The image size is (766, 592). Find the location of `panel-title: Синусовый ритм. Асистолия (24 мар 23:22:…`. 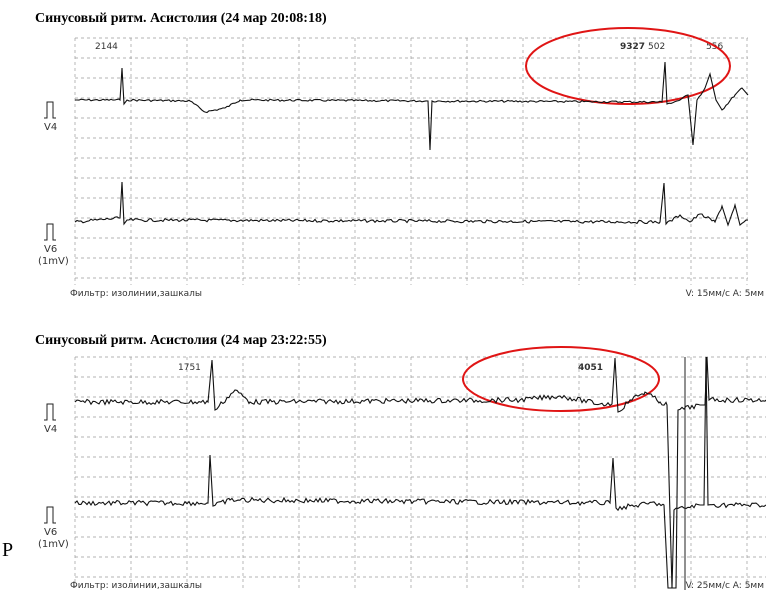

panel-title: Синусовый ритм. Асистолия (24 мар 23:22:… is located at coordinates (181, 340).